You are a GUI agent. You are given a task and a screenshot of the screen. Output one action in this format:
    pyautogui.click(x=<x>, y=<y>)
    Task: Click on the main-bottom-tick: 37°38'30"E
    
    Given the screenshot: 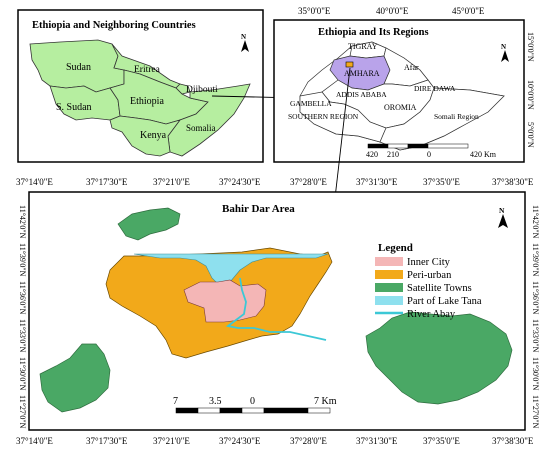 What is the action you would take?
    pyautogui.click(x=513, y=441)
    